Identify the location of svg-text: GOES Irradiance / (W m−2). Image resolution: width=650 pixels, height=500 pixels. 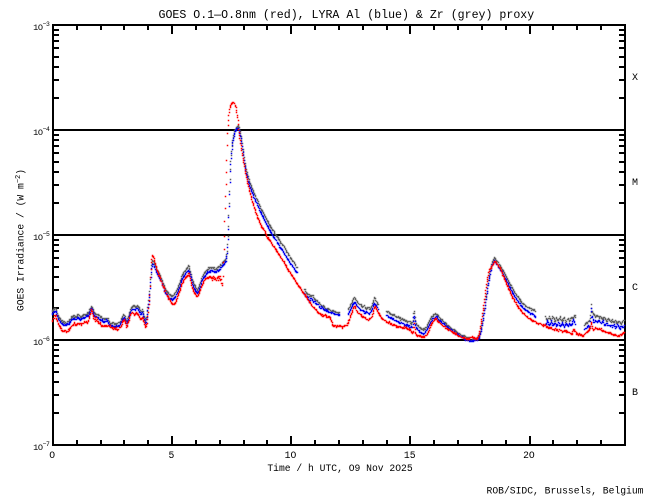
(21, 240).